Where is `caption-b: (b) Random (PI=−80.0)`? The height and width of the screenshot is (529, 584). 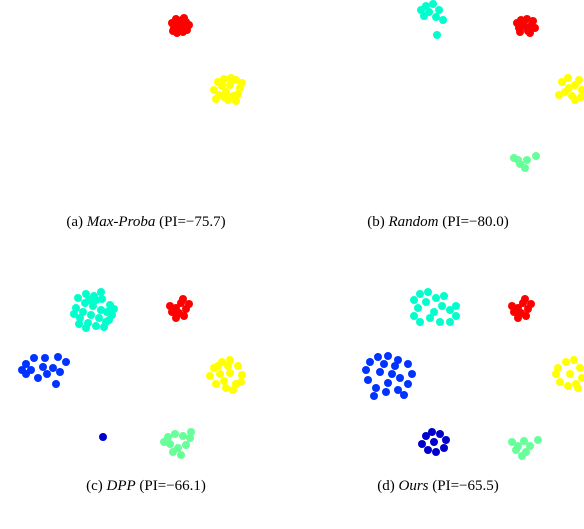 caption-b: (b) Random (PI=−80.0) is located at coordinates (438, 222).